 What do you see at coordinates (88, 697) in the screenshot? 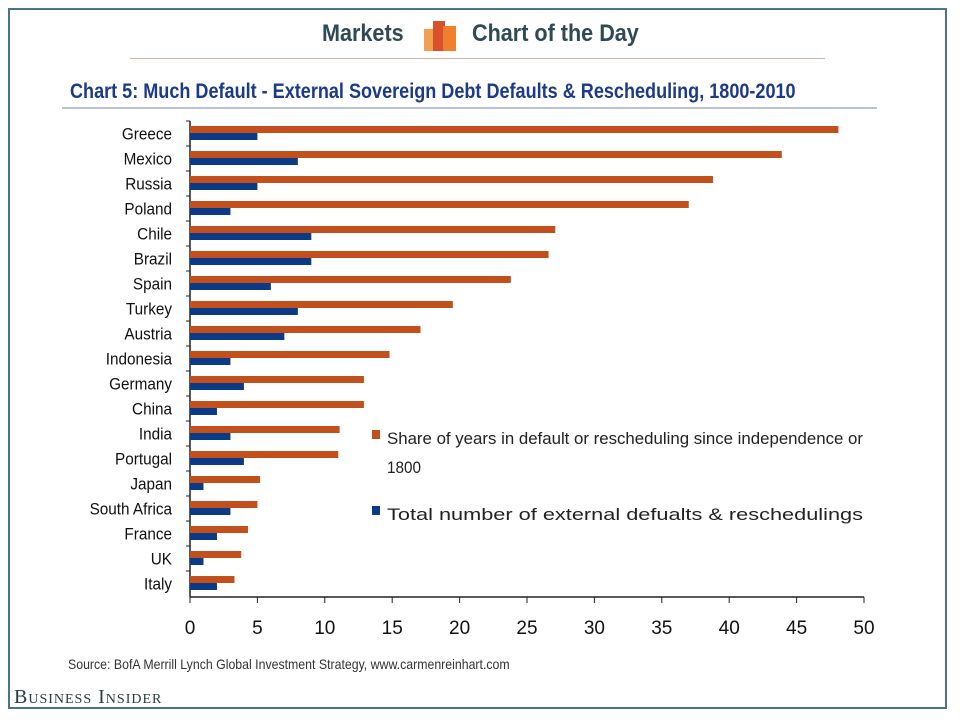
I see `business-insider-logo: Business Insider` at bounding box center [88, 697].